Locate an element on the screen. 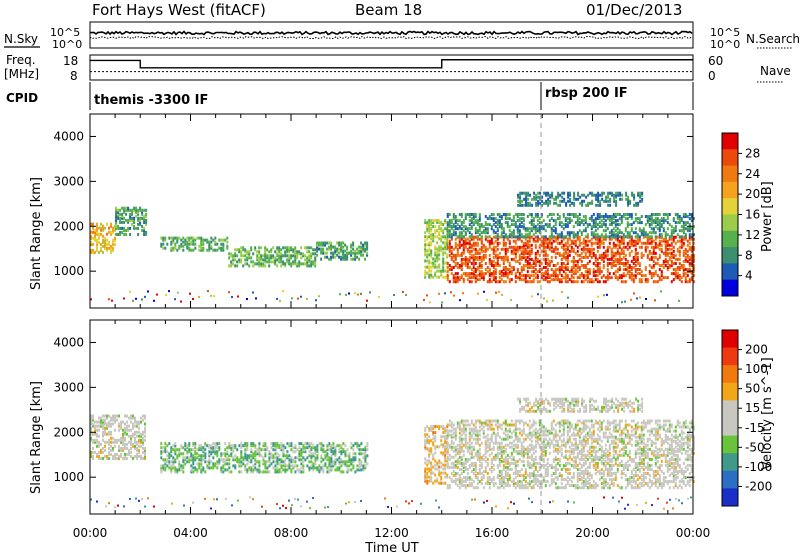 The width and height of the screenshot is (800, 554). power-colorbar-band is located at coordinates (730, 223).